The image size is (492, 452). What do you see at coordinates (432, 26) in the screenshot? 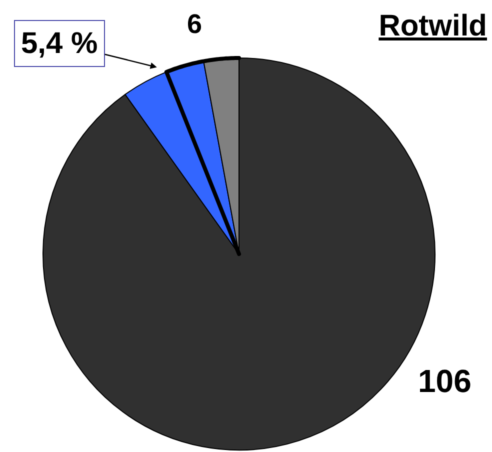
I see `chart-title: Rotwild` at bounding box center [432, 26].